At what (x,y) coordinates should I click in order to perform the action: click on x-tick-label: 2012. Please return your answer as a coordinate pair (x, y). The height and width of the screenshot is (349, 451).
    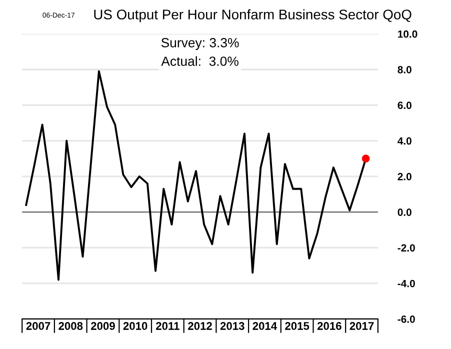
    Looking at the image, I should click on (200, 326).